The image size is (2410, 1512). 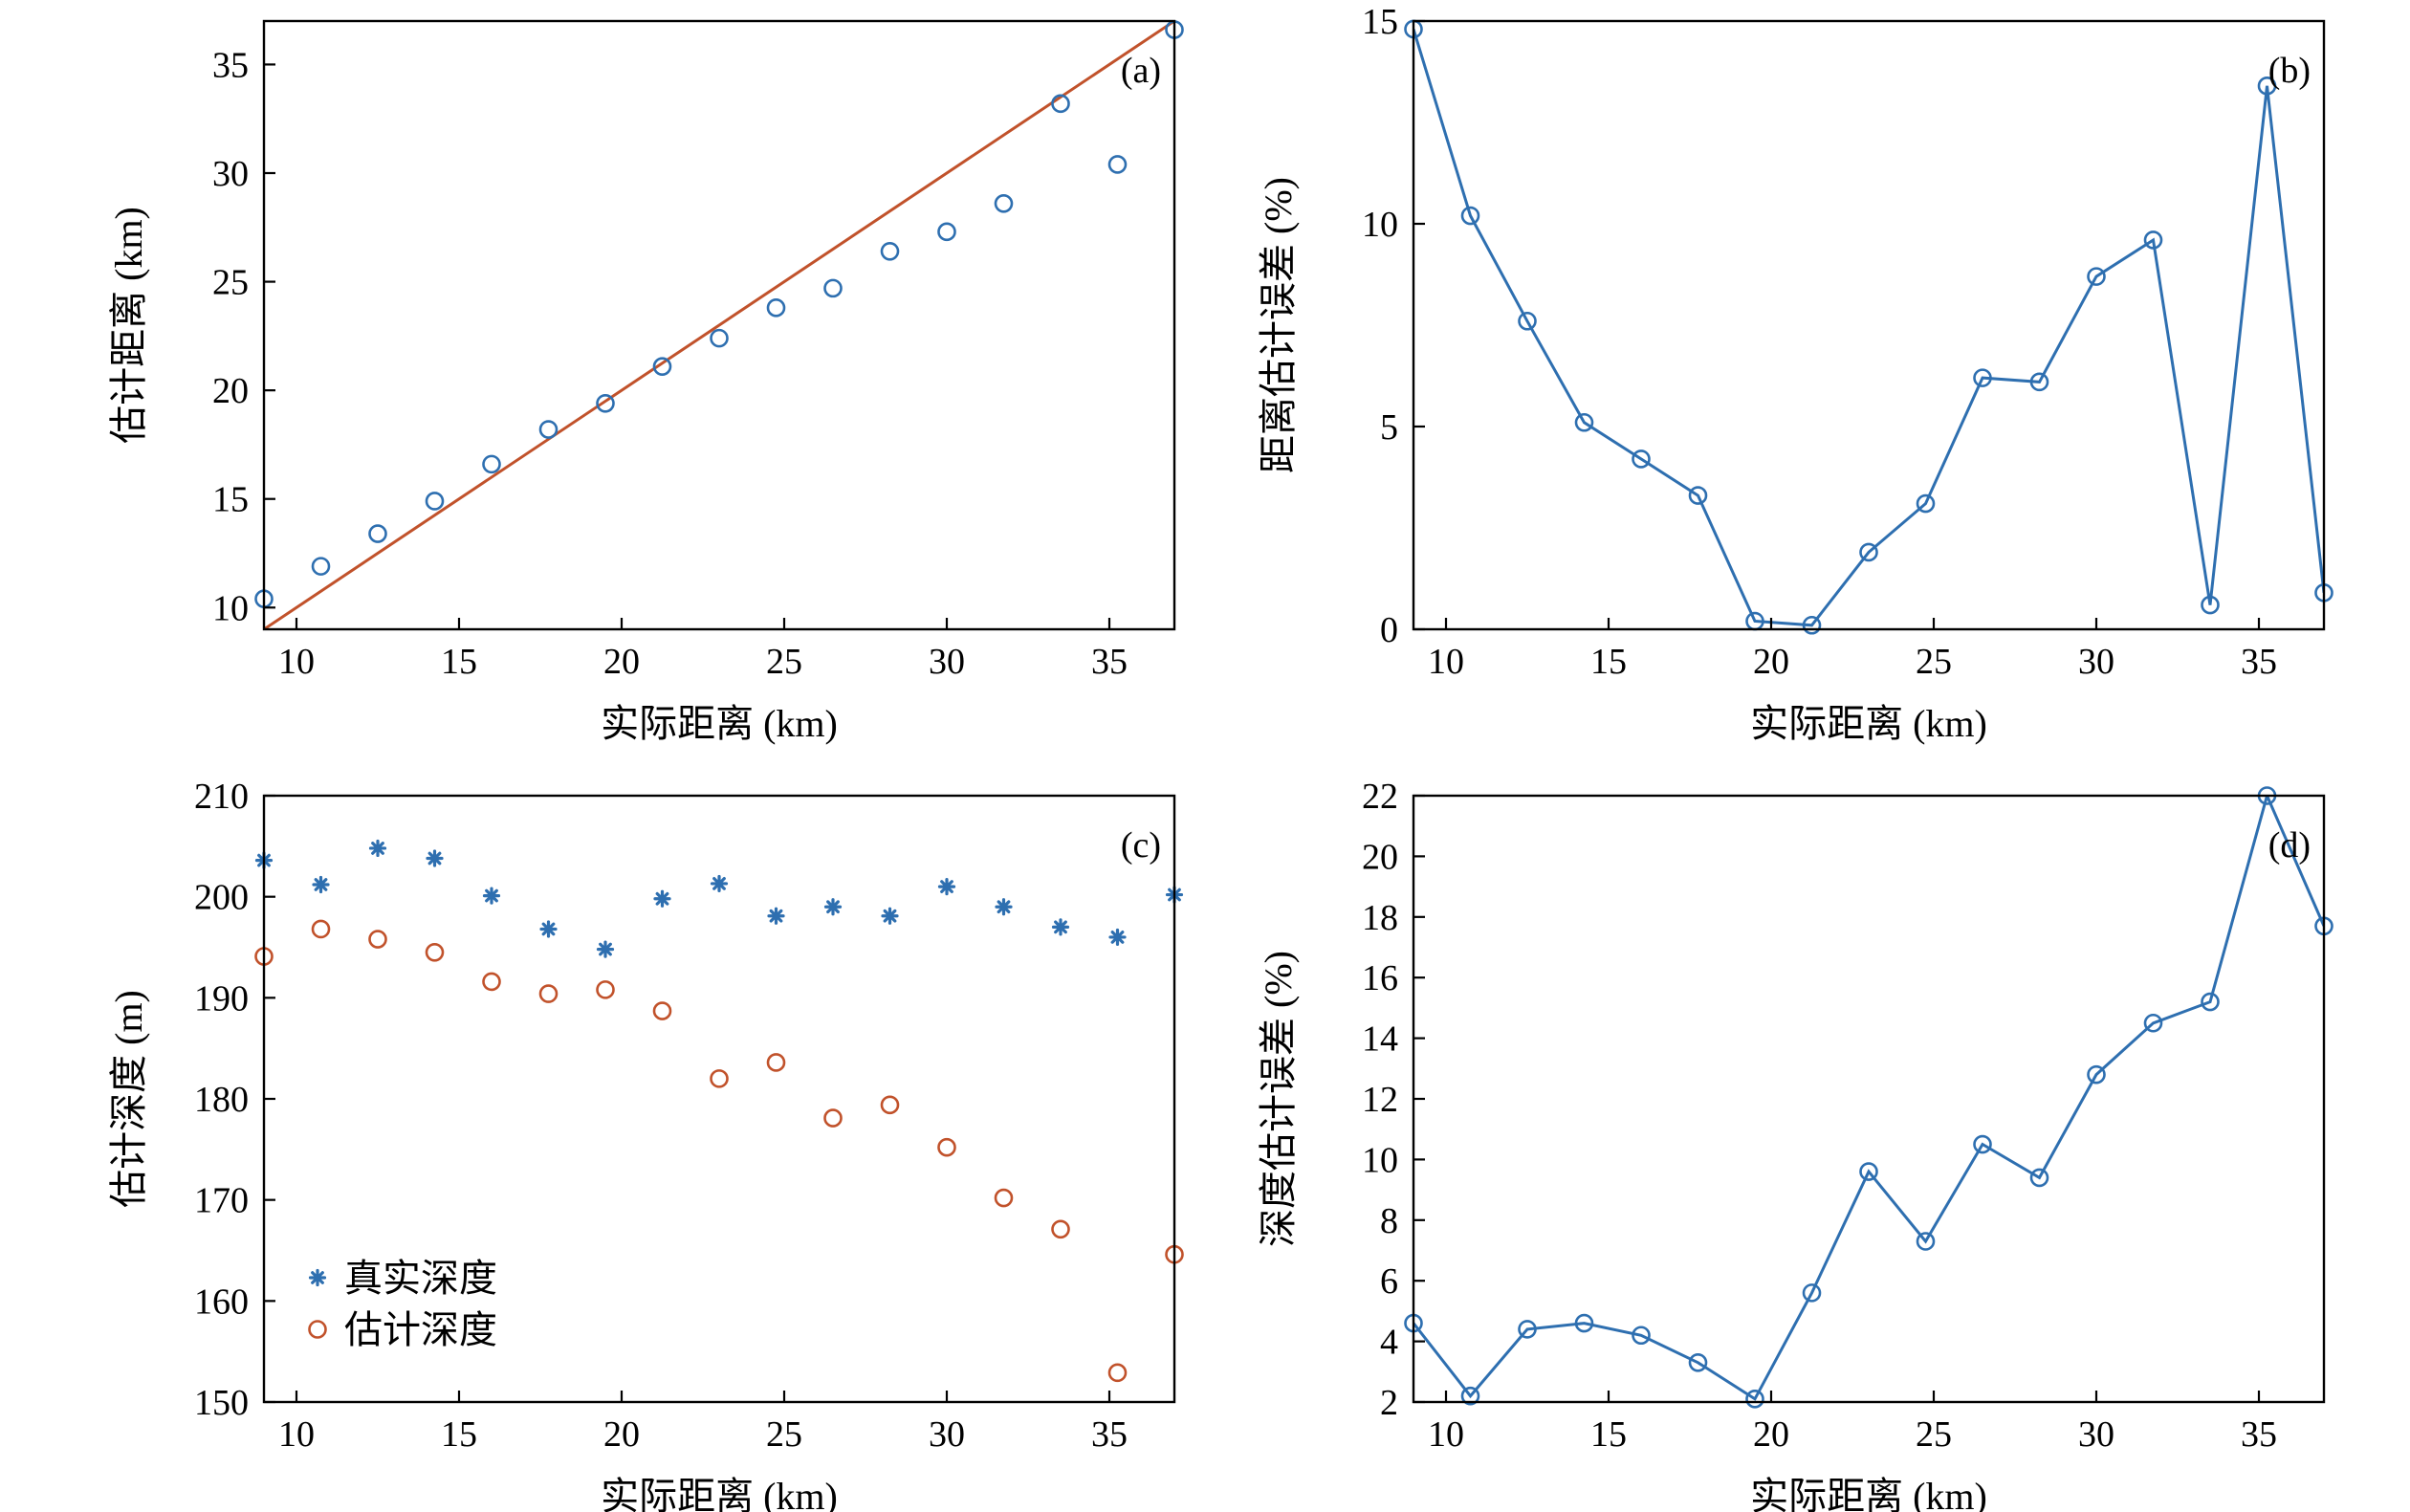 What do you see at coordinates (222, 898) in the screenshot?
I see `y-tick-label: 200` at bounding box center [222, 898].